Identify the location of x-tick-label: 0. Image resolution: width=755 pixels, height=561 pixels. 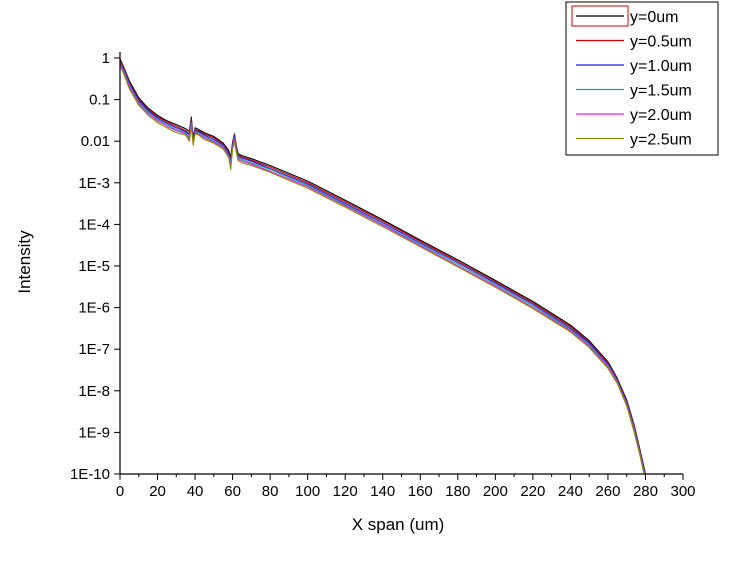
(120, 491).